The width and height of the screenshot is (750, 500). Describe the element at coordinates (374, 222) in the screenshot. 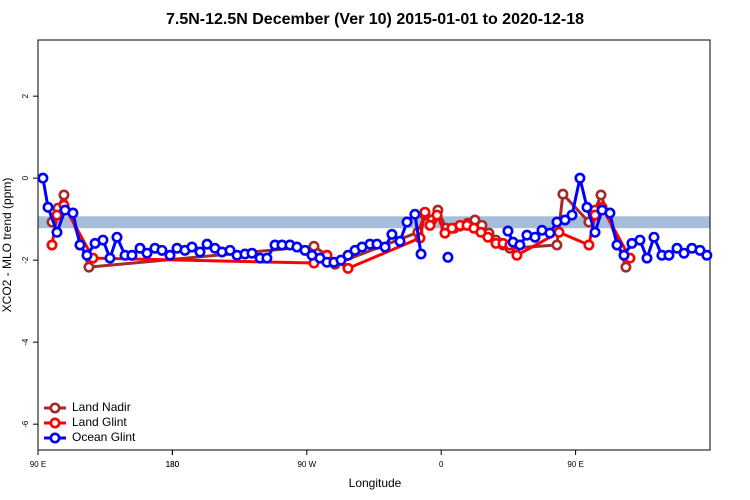

I see `reference-band` at that location.